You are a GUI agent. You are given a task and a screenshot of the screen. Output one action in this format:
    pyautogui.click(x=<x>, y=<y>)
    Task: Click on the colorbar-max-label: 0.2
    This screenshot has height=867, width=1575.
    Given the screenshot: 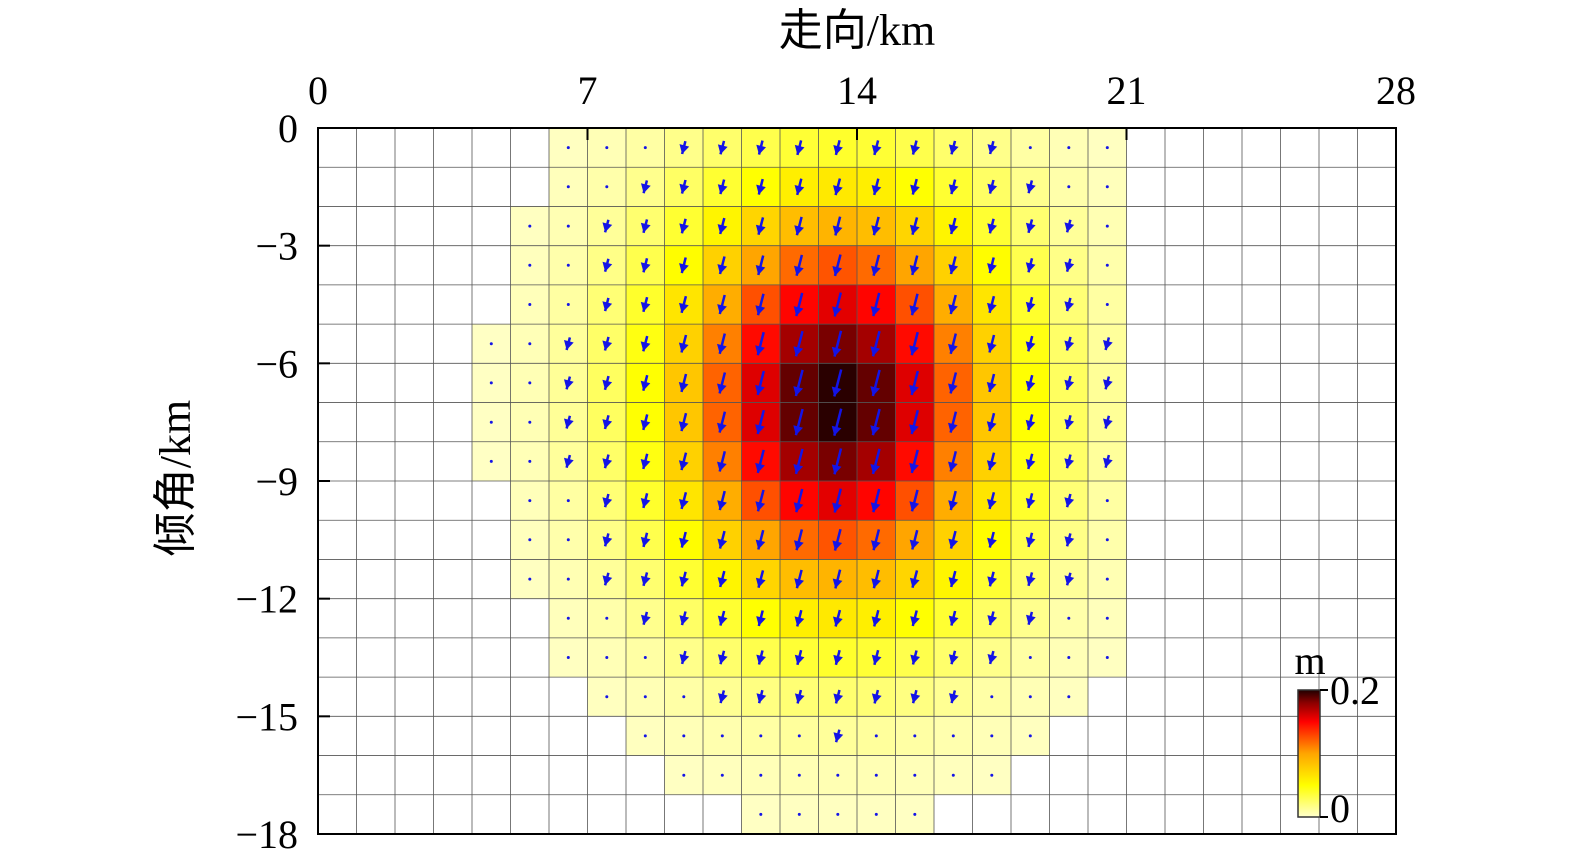 What is the action you would take?
    pyautogui.click(x=1355, y=690)
    